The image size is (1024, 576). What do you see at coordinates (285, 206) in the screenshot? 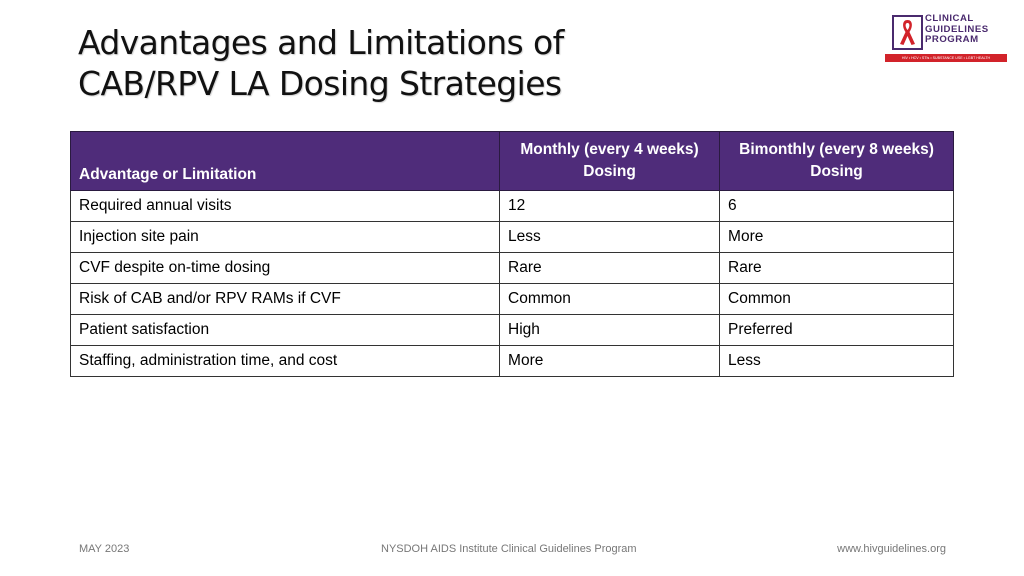
I see `table-cell: Required annual visits` at bounding box center [285, 206].